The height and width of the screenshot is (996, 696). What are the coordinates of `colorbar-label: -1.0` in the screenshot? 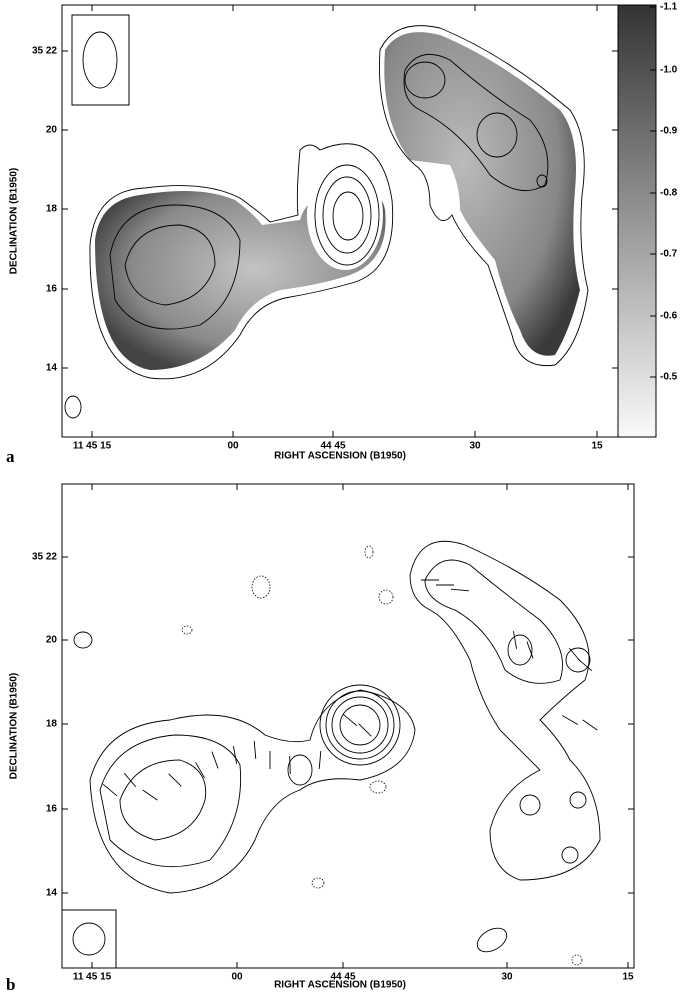 It's located at (669, 70).